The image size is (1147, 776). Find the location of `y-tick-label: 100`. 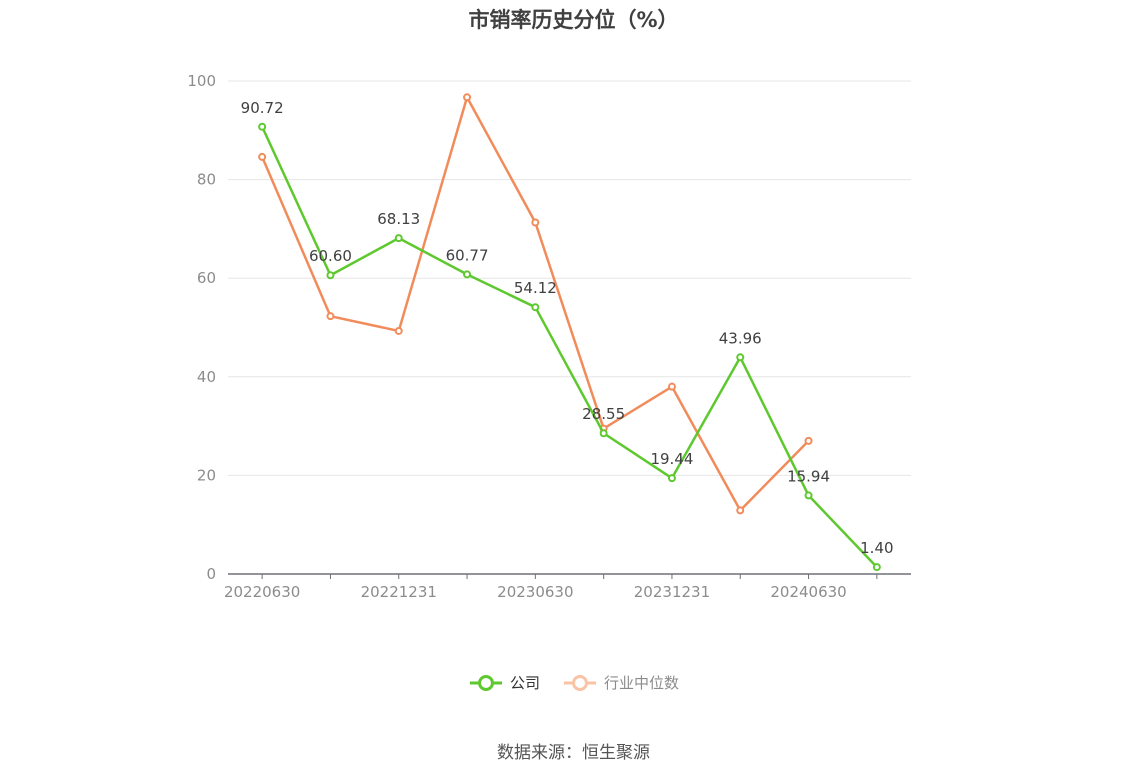

y-tick-label: 100 is located at coordinates (201, 81).